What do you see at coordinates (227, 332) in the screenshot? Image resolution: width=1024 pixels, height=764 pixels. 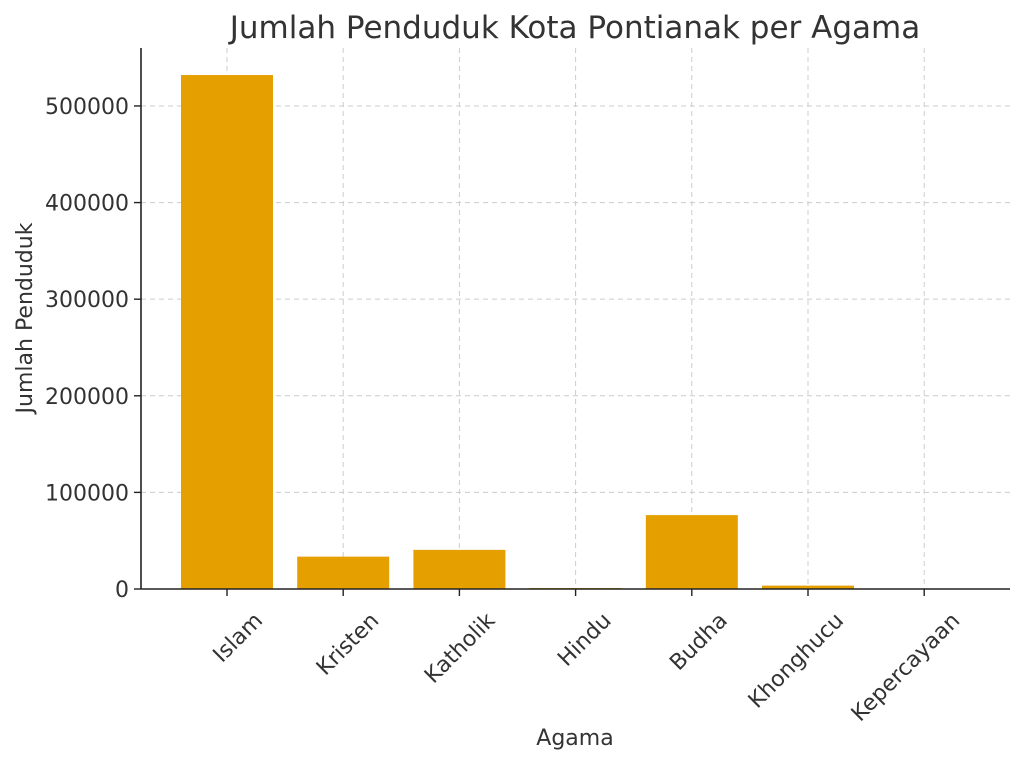 I see `bar-islam` at bounding box center [227, 332].